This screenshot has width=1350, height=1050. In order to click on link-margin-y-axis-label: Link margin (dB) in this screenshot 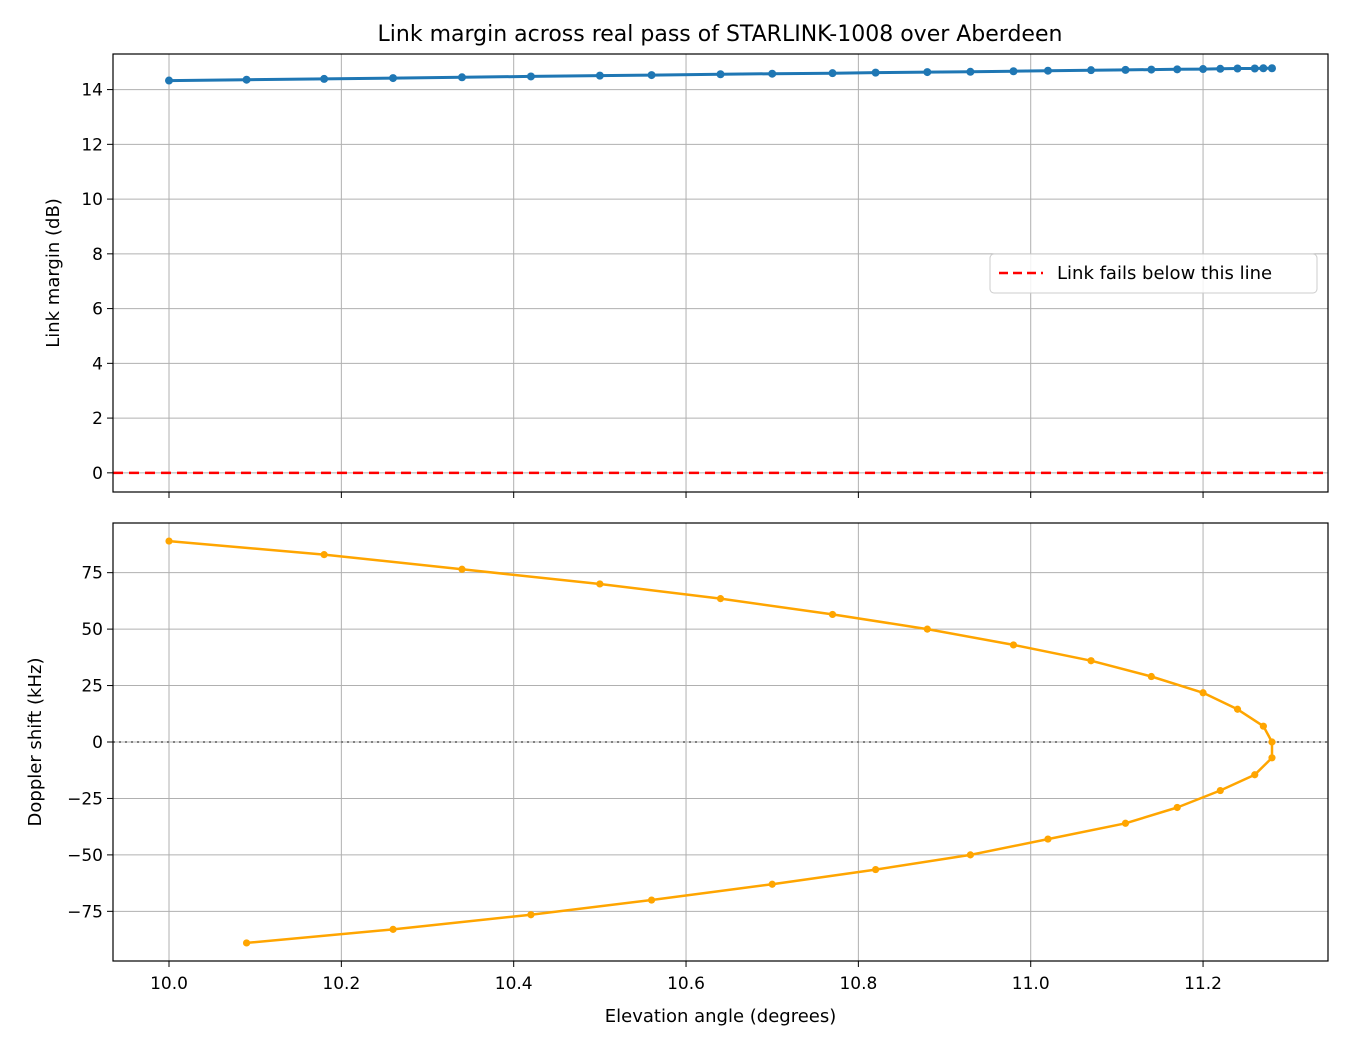, I will do `click(53, 273)`.